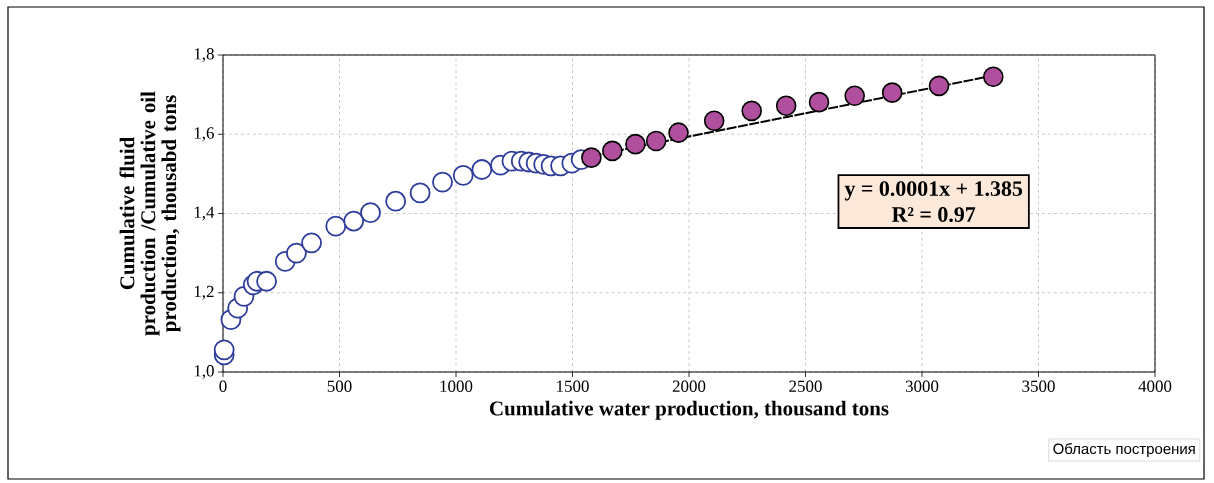  What do you see at coordinates (922, 386) in the screenshot?
I see `x-tick-label: 3000` at bounding box center [922, 386].